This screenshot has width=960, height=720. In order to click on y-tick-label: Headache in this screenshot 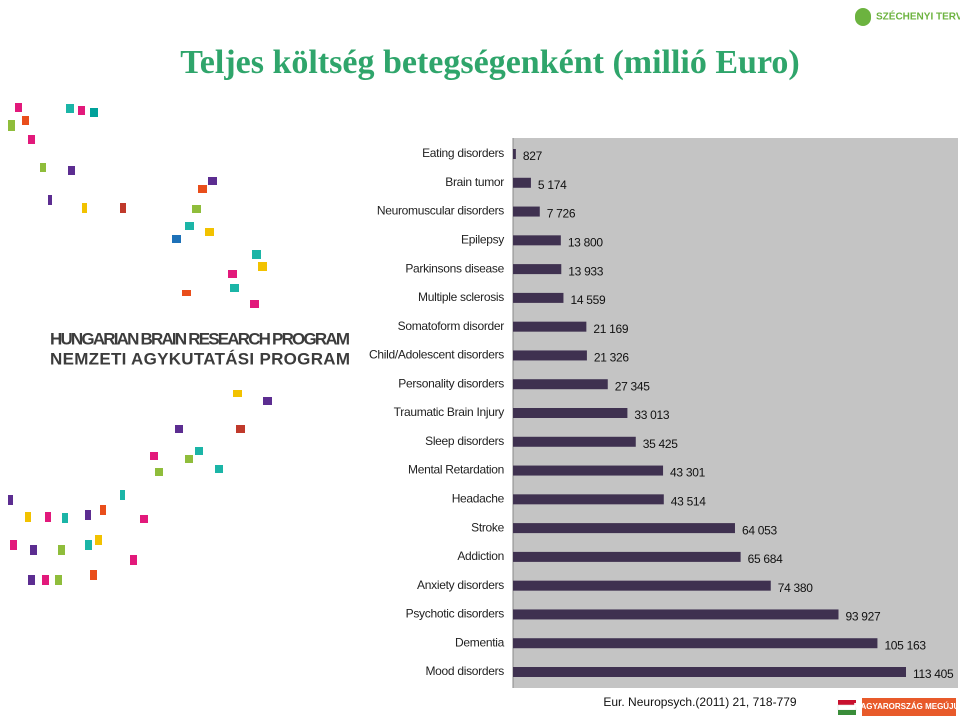, I will do `click(478, 499)`.